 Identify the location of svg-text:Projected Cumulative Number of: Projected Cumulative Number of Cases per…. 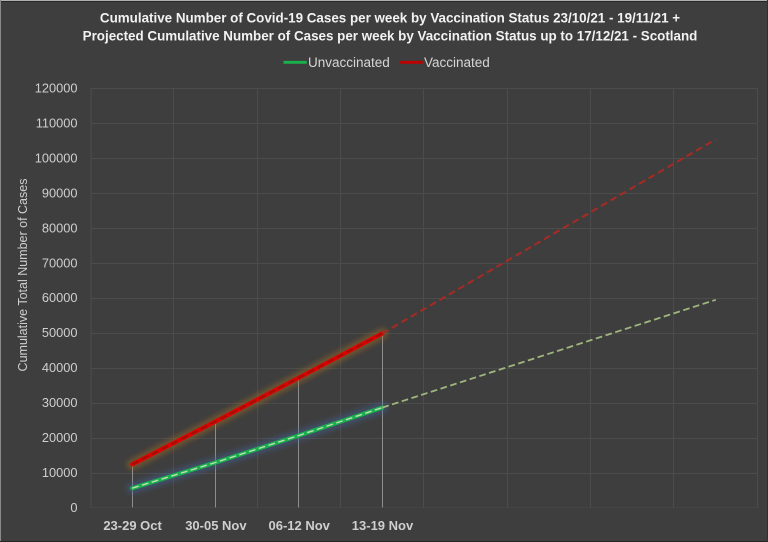
(390, 36).